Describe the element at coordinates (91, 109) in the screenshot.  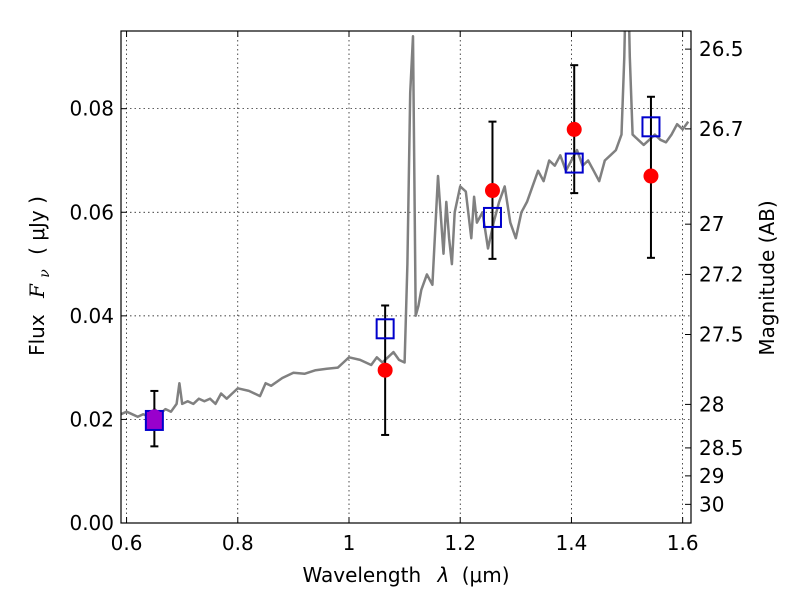
I see `y-tick-label: 0.08` at that location.